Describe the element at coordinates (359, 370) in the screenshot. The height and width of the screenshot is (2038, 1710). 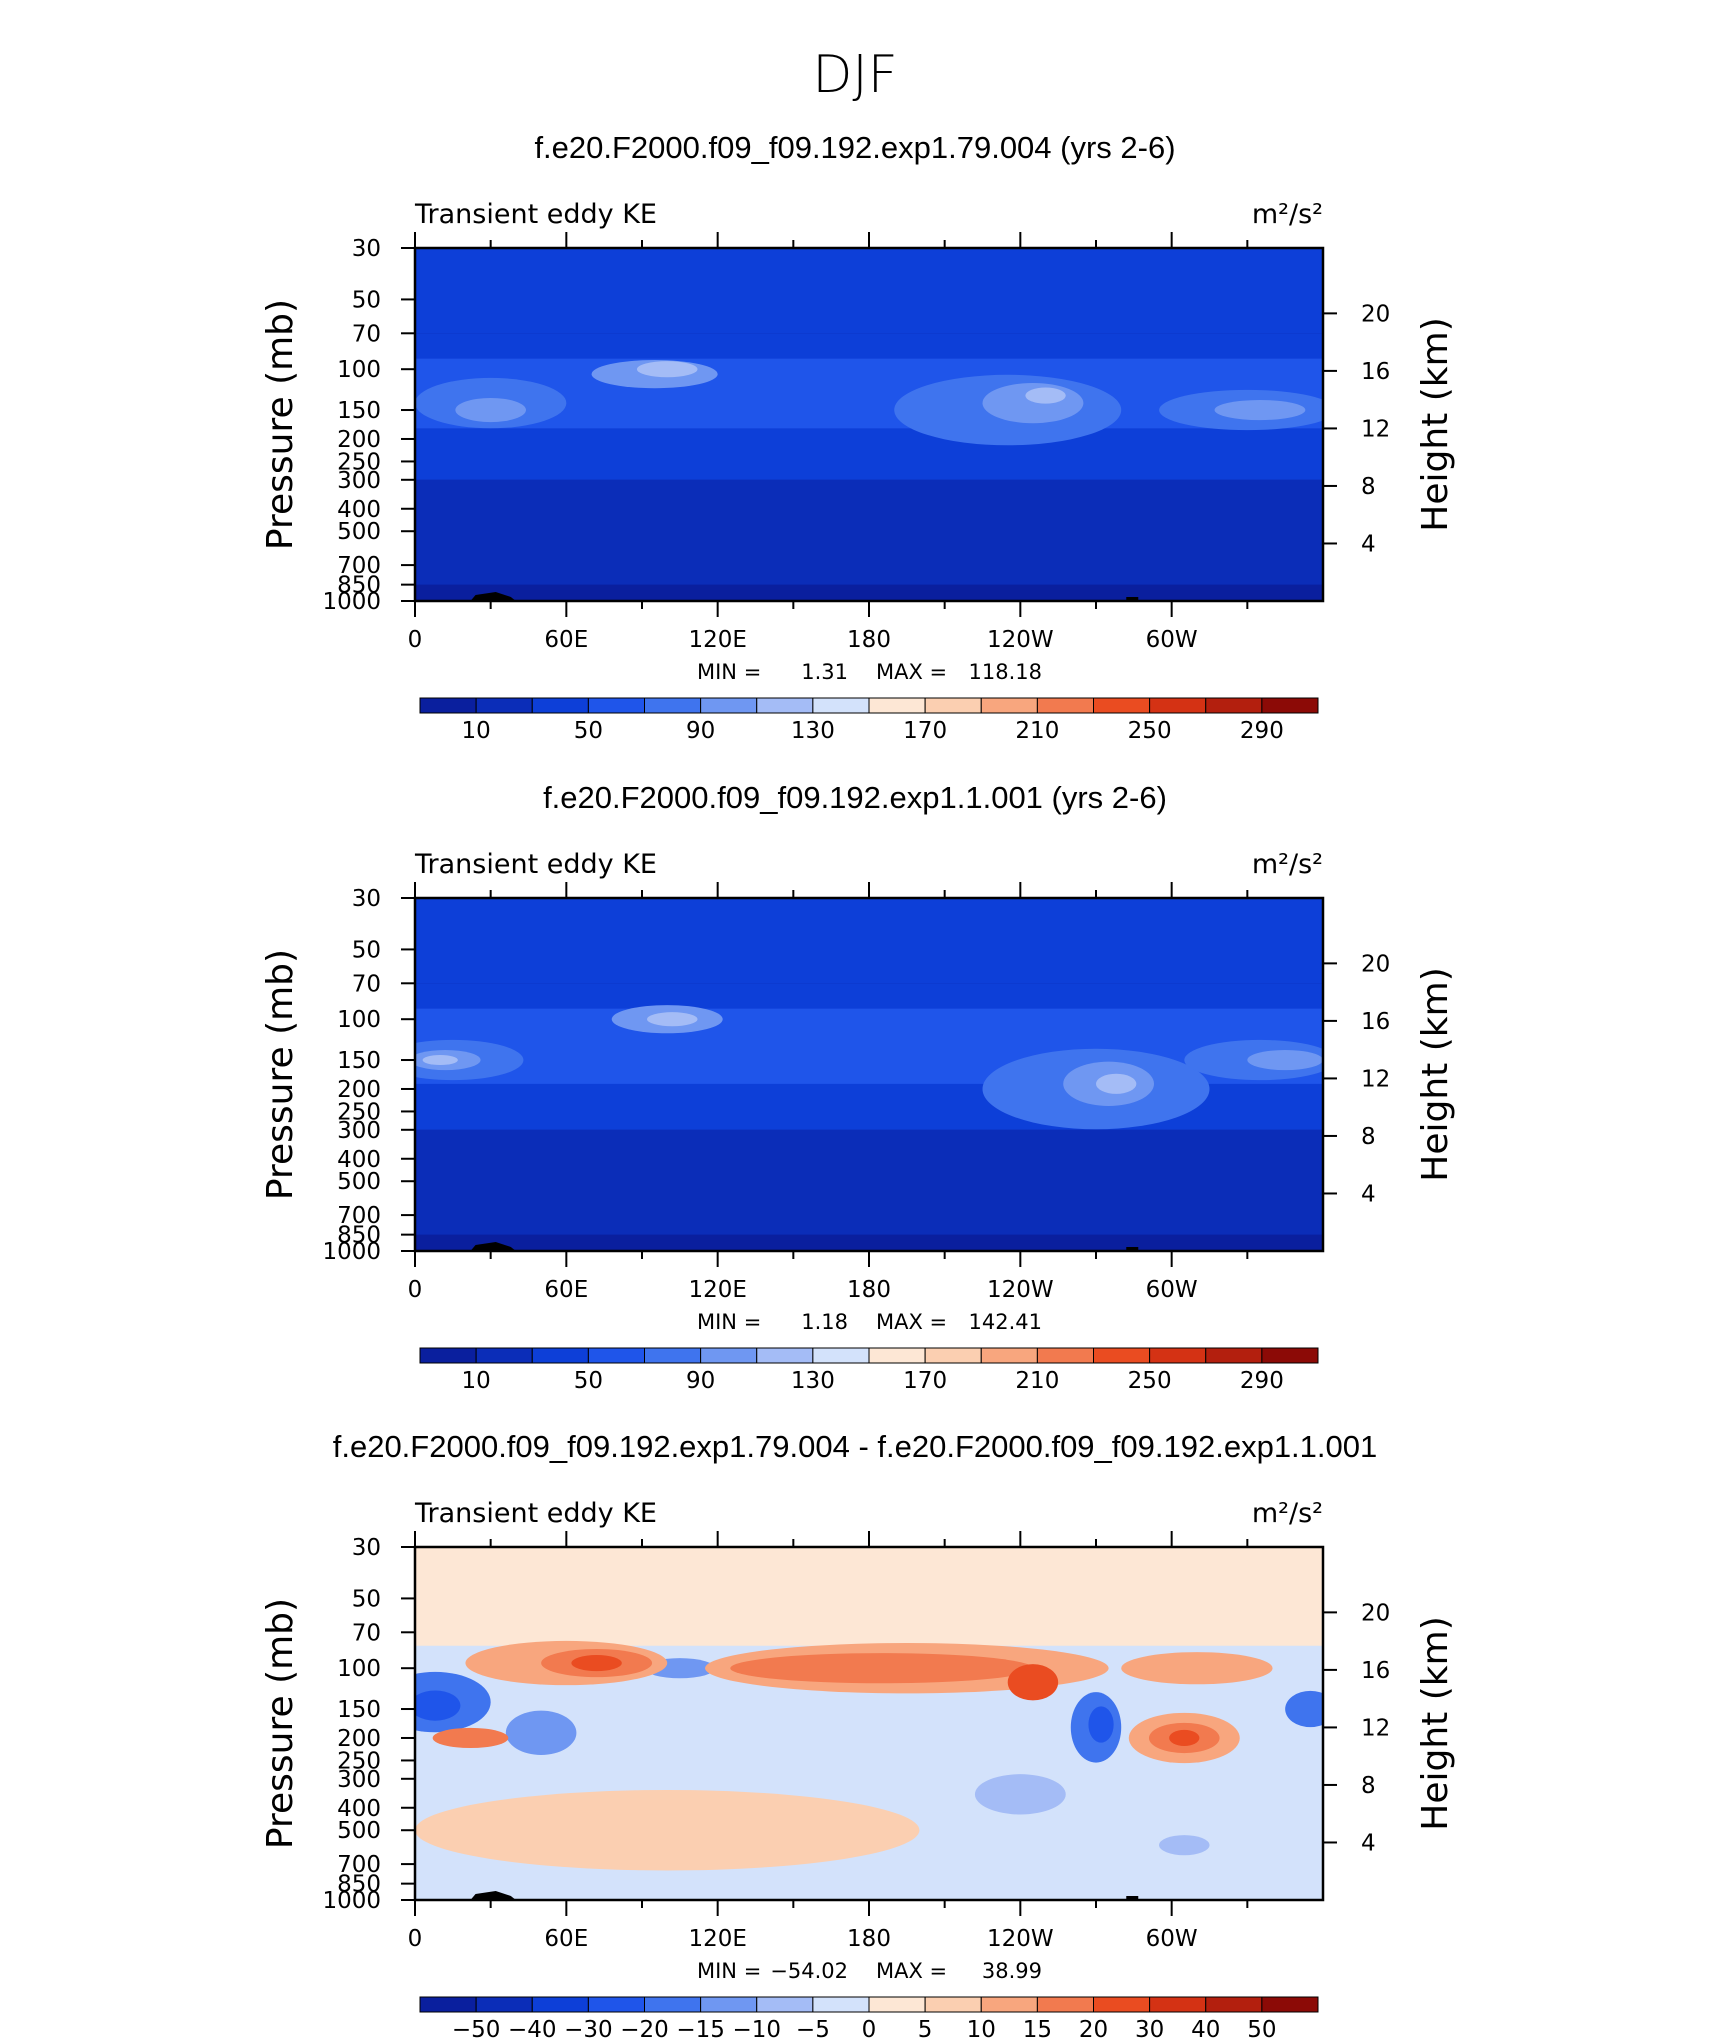
I see `y-tick-label: 100` at that location.